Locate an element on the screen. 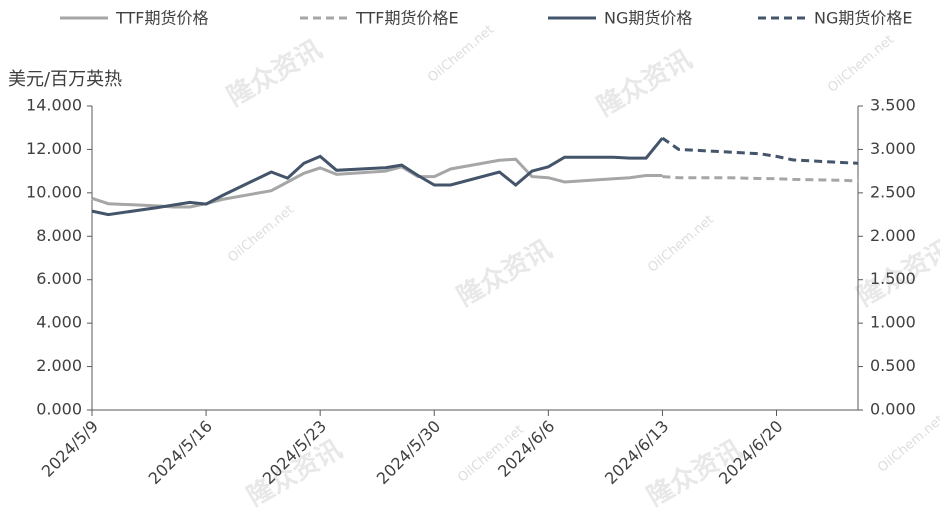 The image size is (940, 531). y-tick-label: 6.000 is located at coordinates (59, 278).